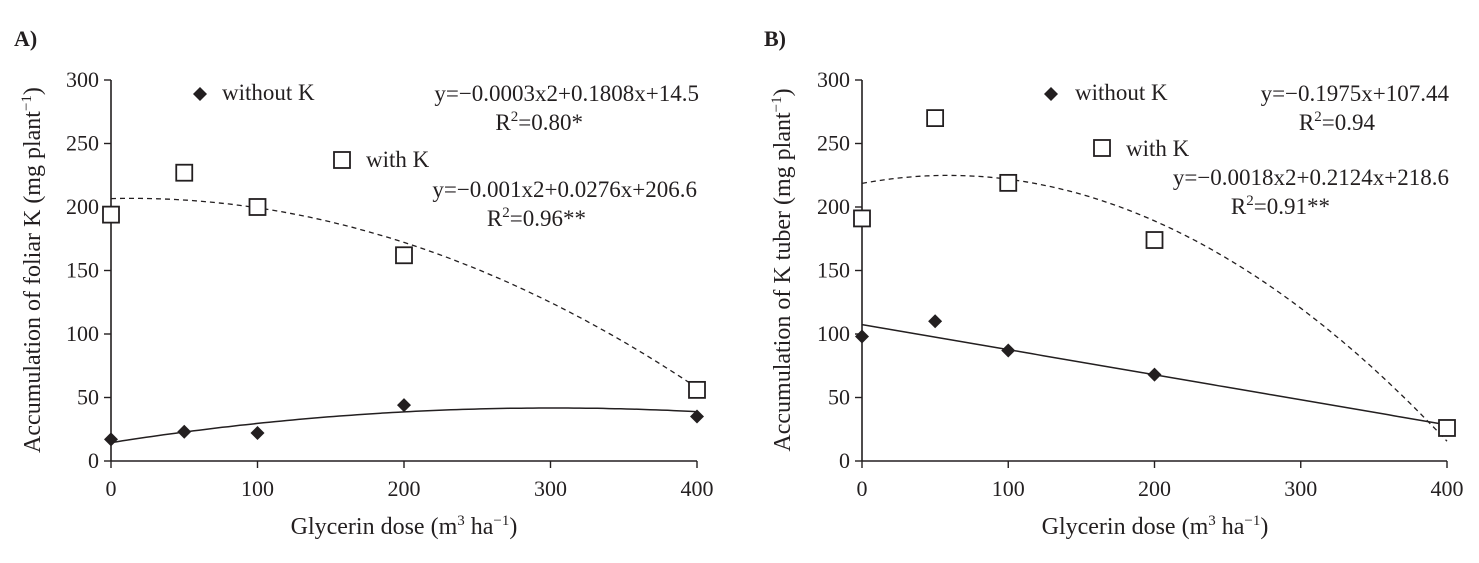 The height and width of the screenshot is (563, 1479). Describe the element at coordinates (1121, 92) in the screenshot. I see `legend-label-without-k-b: without K` at that location.